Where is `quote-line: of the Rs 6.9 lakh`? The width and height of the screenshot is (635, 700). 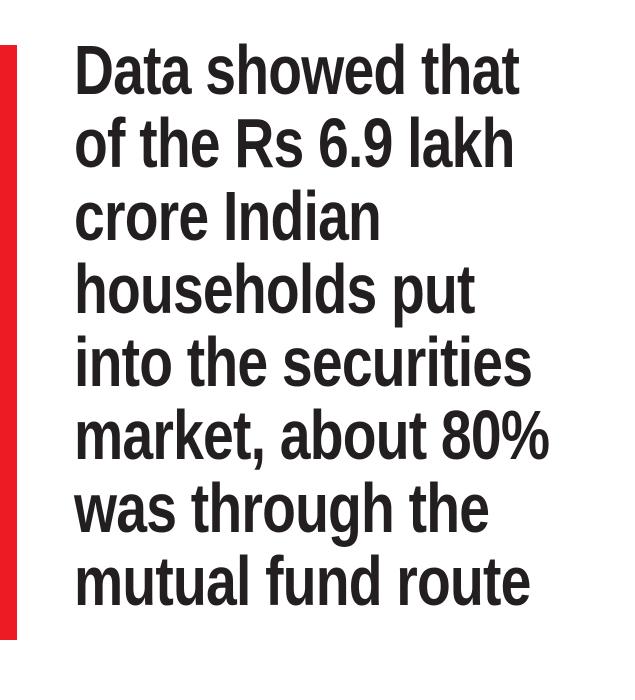 quote-line: of the Rs 6.9 lakh is located at coordinates (294, 143).